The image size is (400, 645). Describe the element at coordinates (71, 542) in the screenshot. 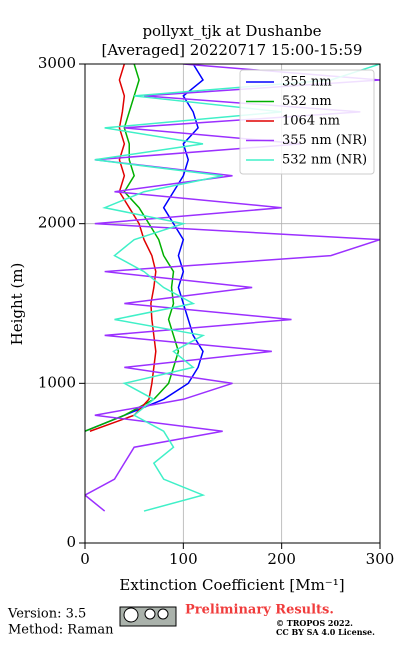

I see `y-tick-label: 0` at that location.